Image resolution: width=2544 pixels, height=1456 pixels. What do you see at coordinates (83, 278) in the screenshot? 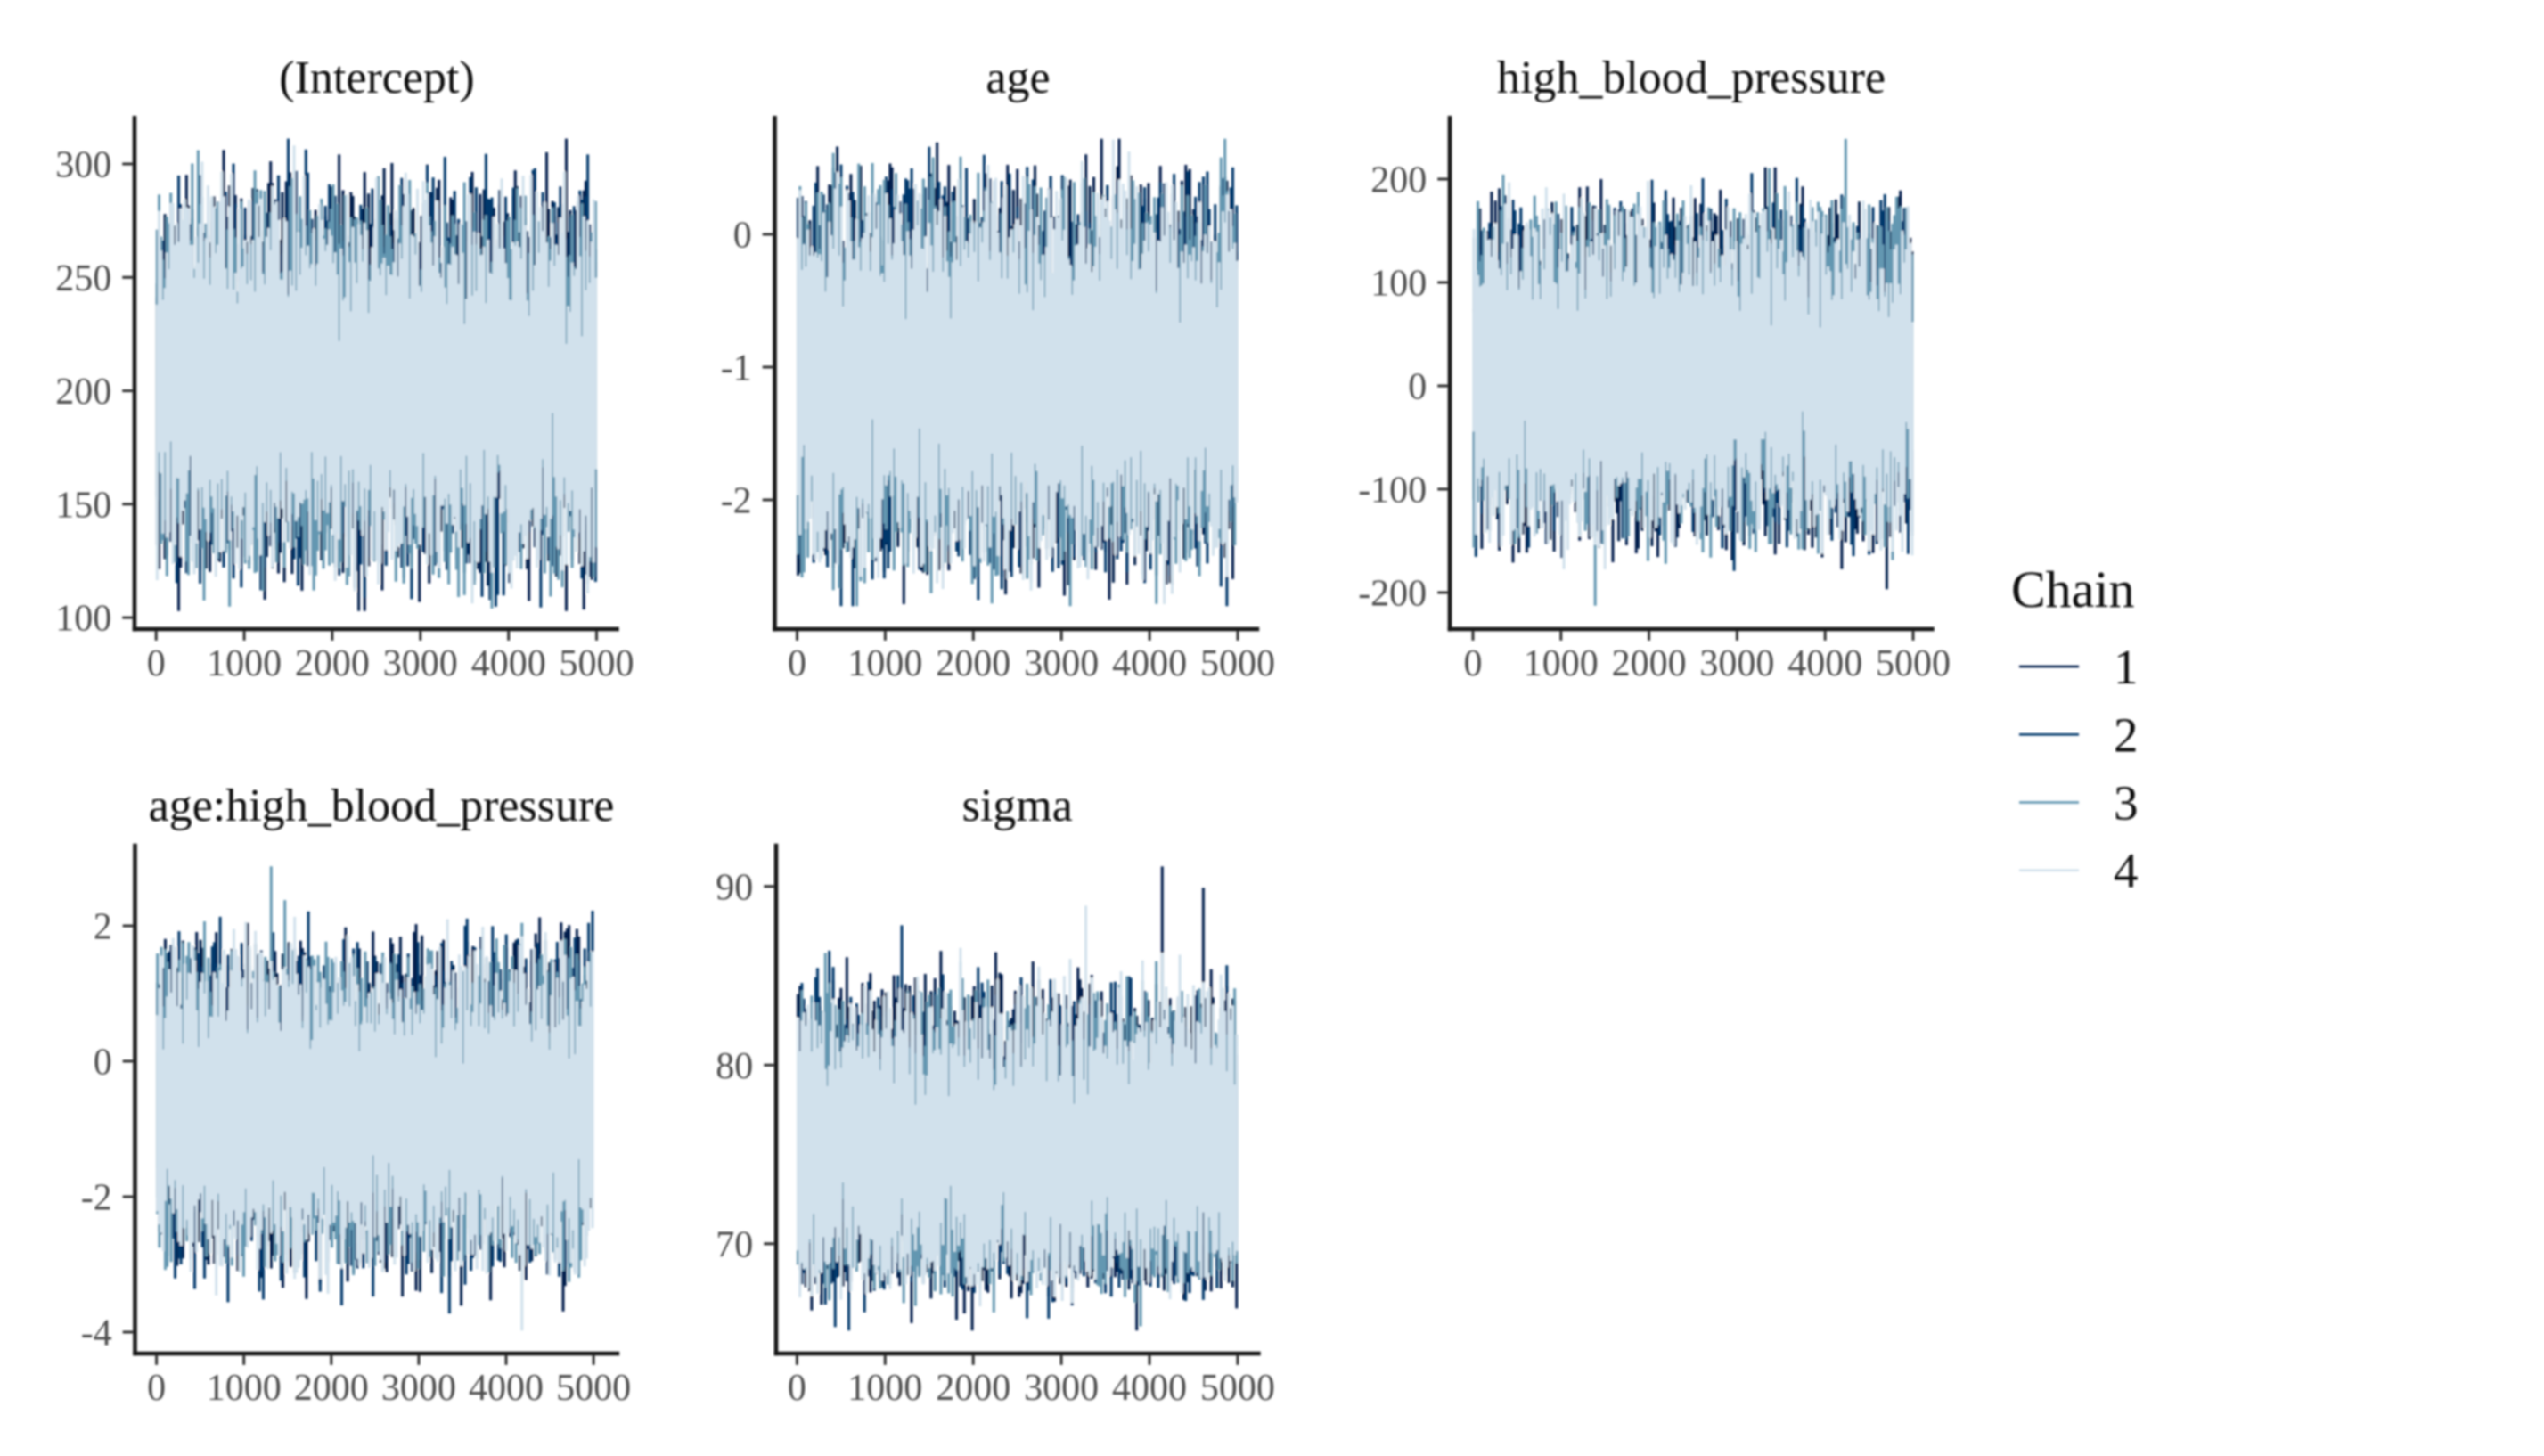
I see `svg-text: 250` at bounding box center [83, 278].